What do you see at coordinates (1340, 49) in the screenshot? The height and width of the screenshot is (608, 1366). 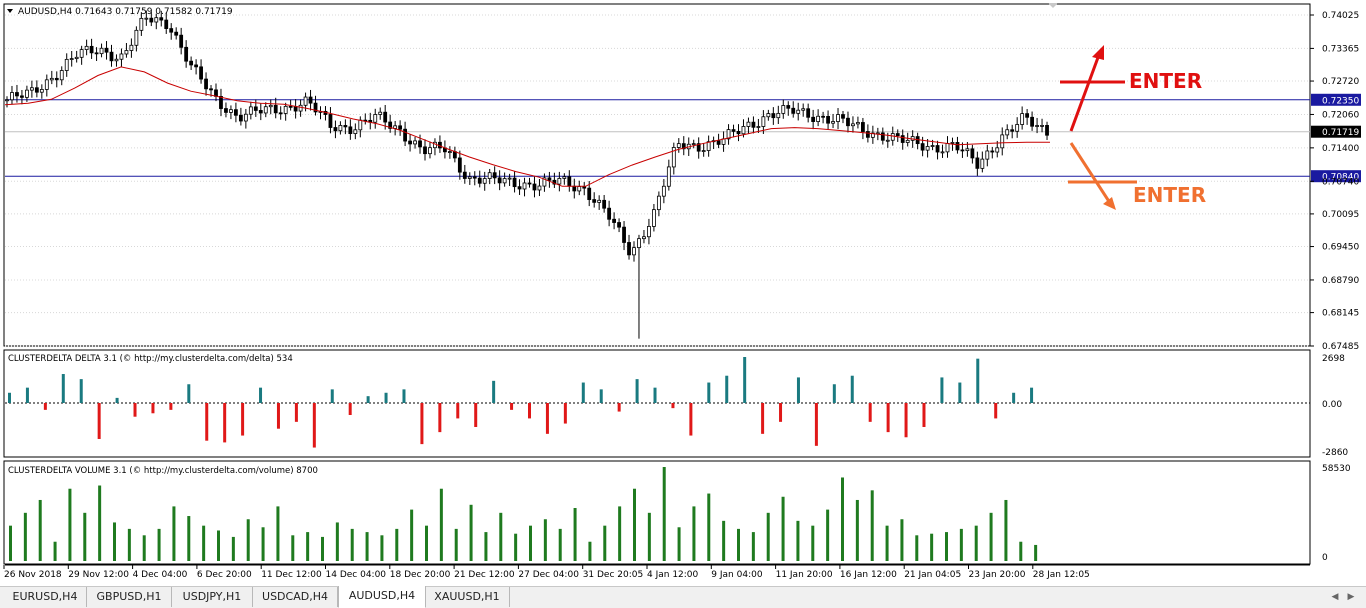 I see `price-tick-label: 0.73365` at bounding box center [1340, 49].